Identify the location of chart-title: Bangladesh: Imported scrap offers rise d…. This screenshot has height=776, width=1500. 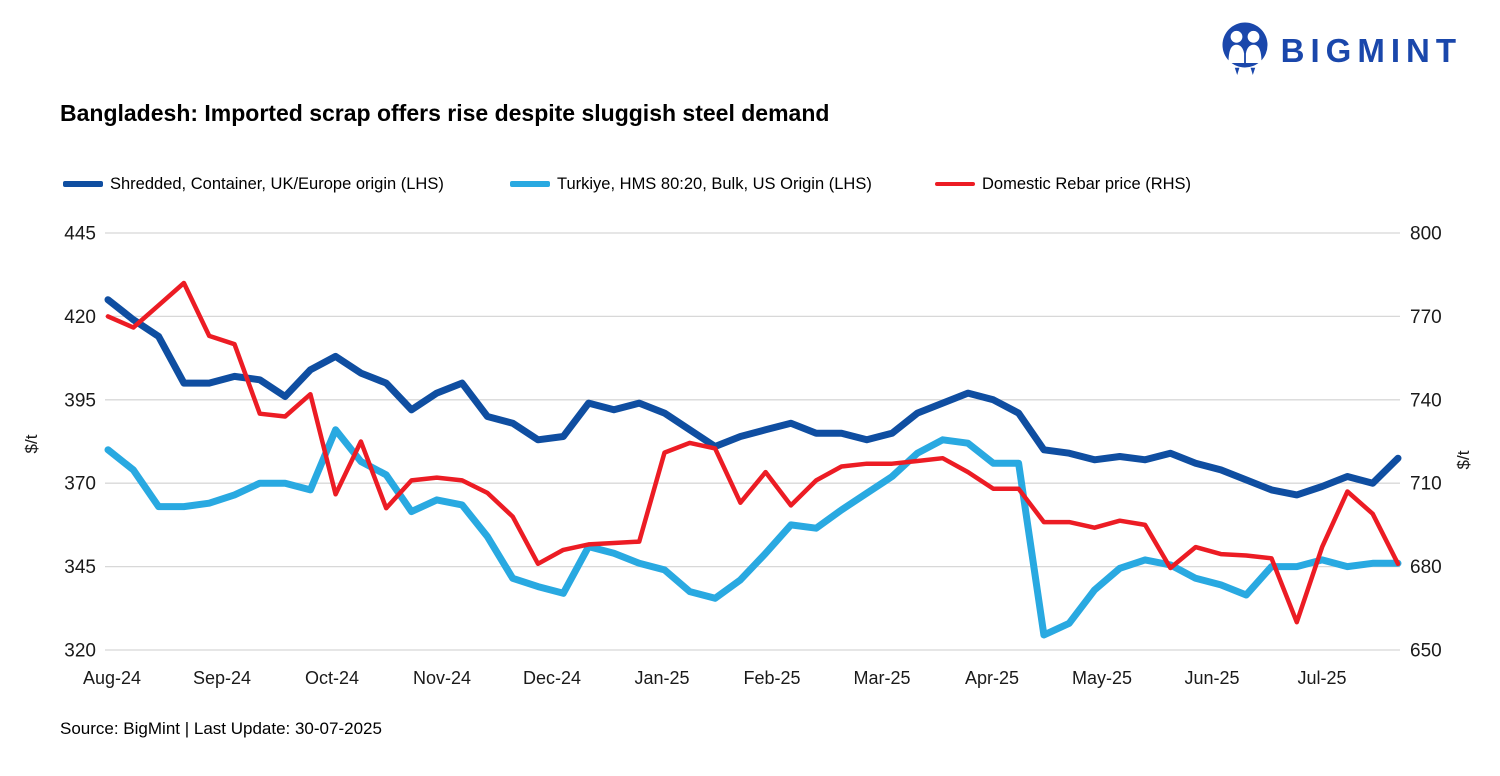
(445, 113).